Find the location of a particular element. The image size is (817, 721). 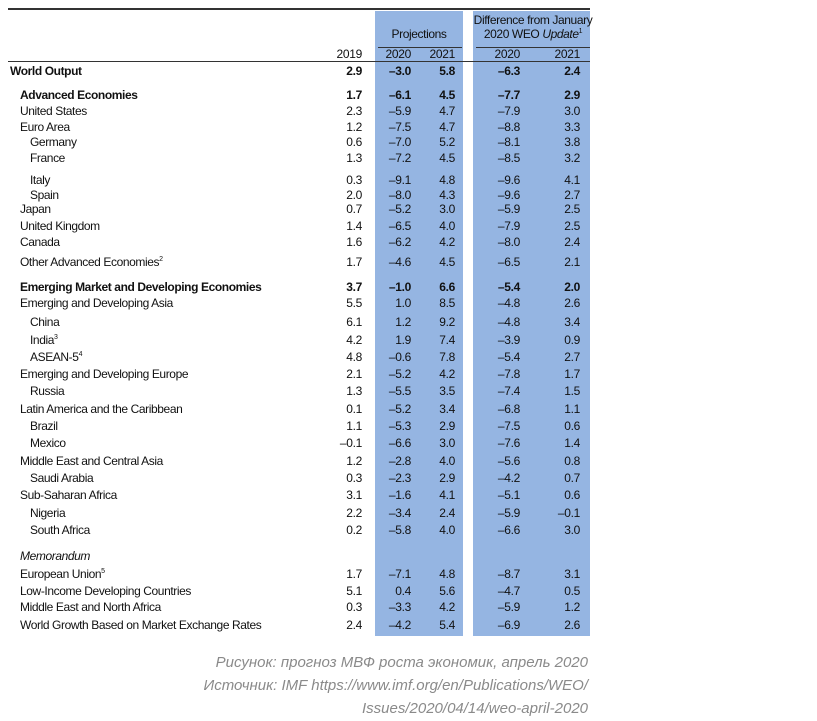

cell-value: –5.4 is located at coordinates (508, 357).